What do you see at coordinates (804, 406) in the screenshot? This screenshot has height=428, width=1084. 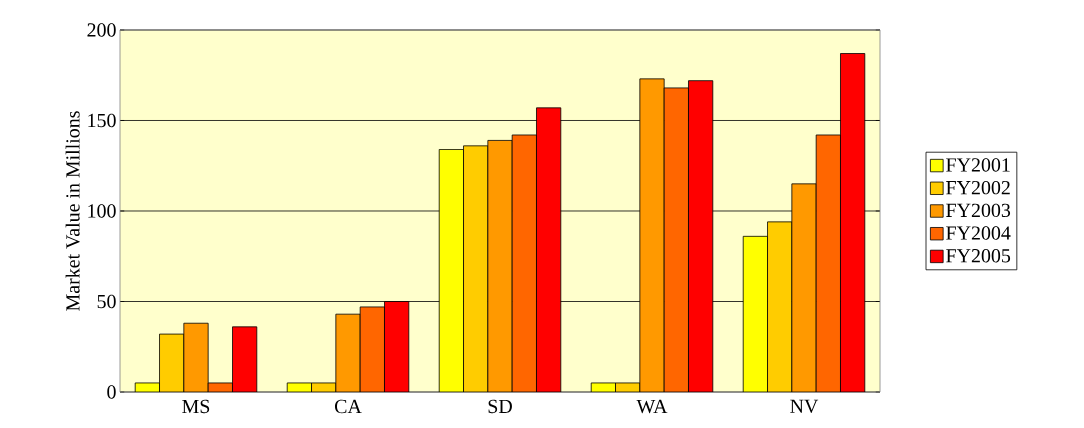 I see `x-tick-label: NV` at bounding box center [804, 406].